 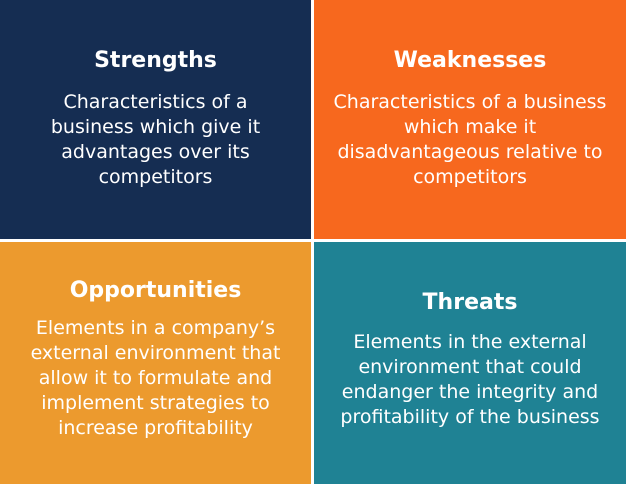 What do you see at coordinates (155, 290) in the screenshot?
I see `opportunities-title: Opportunities` at bounding box center [155, 290].